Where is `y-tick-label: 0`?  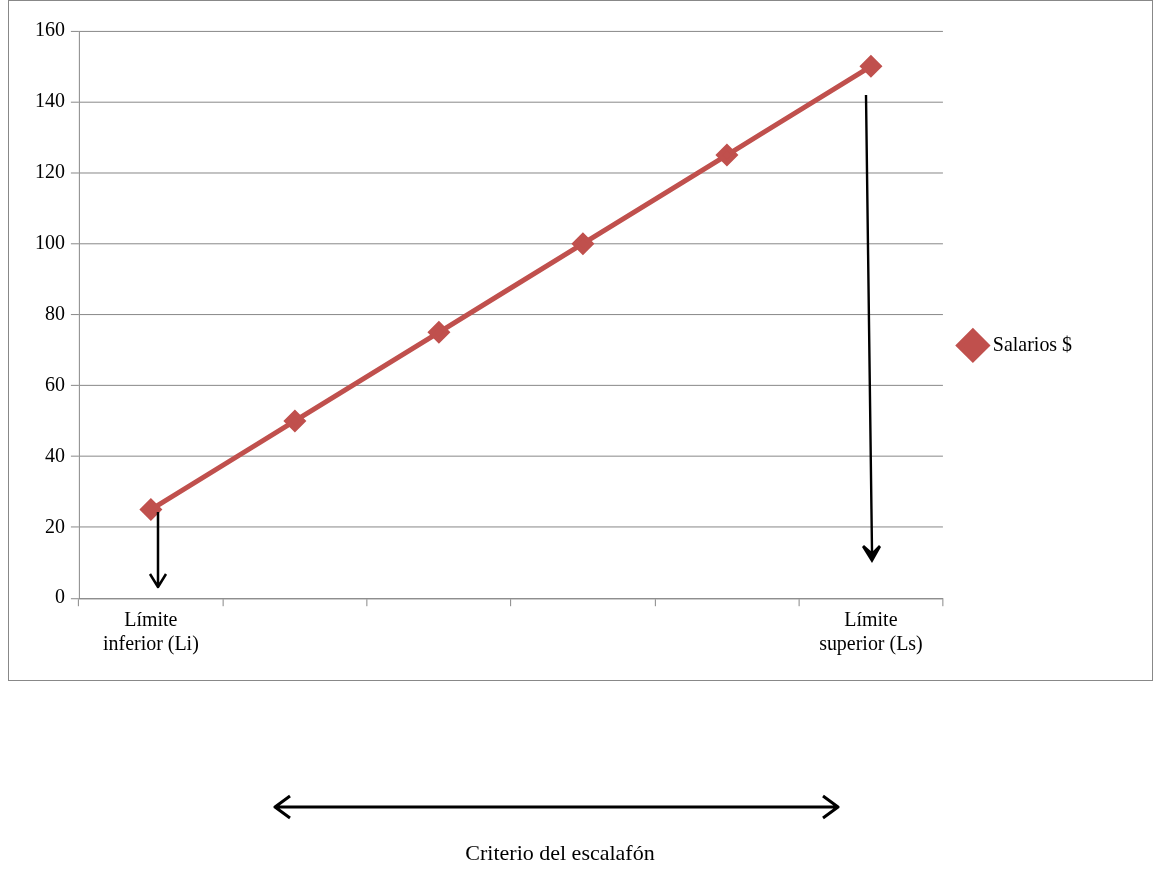
y-tick-label: 0 is located at coordinates (59, 596).